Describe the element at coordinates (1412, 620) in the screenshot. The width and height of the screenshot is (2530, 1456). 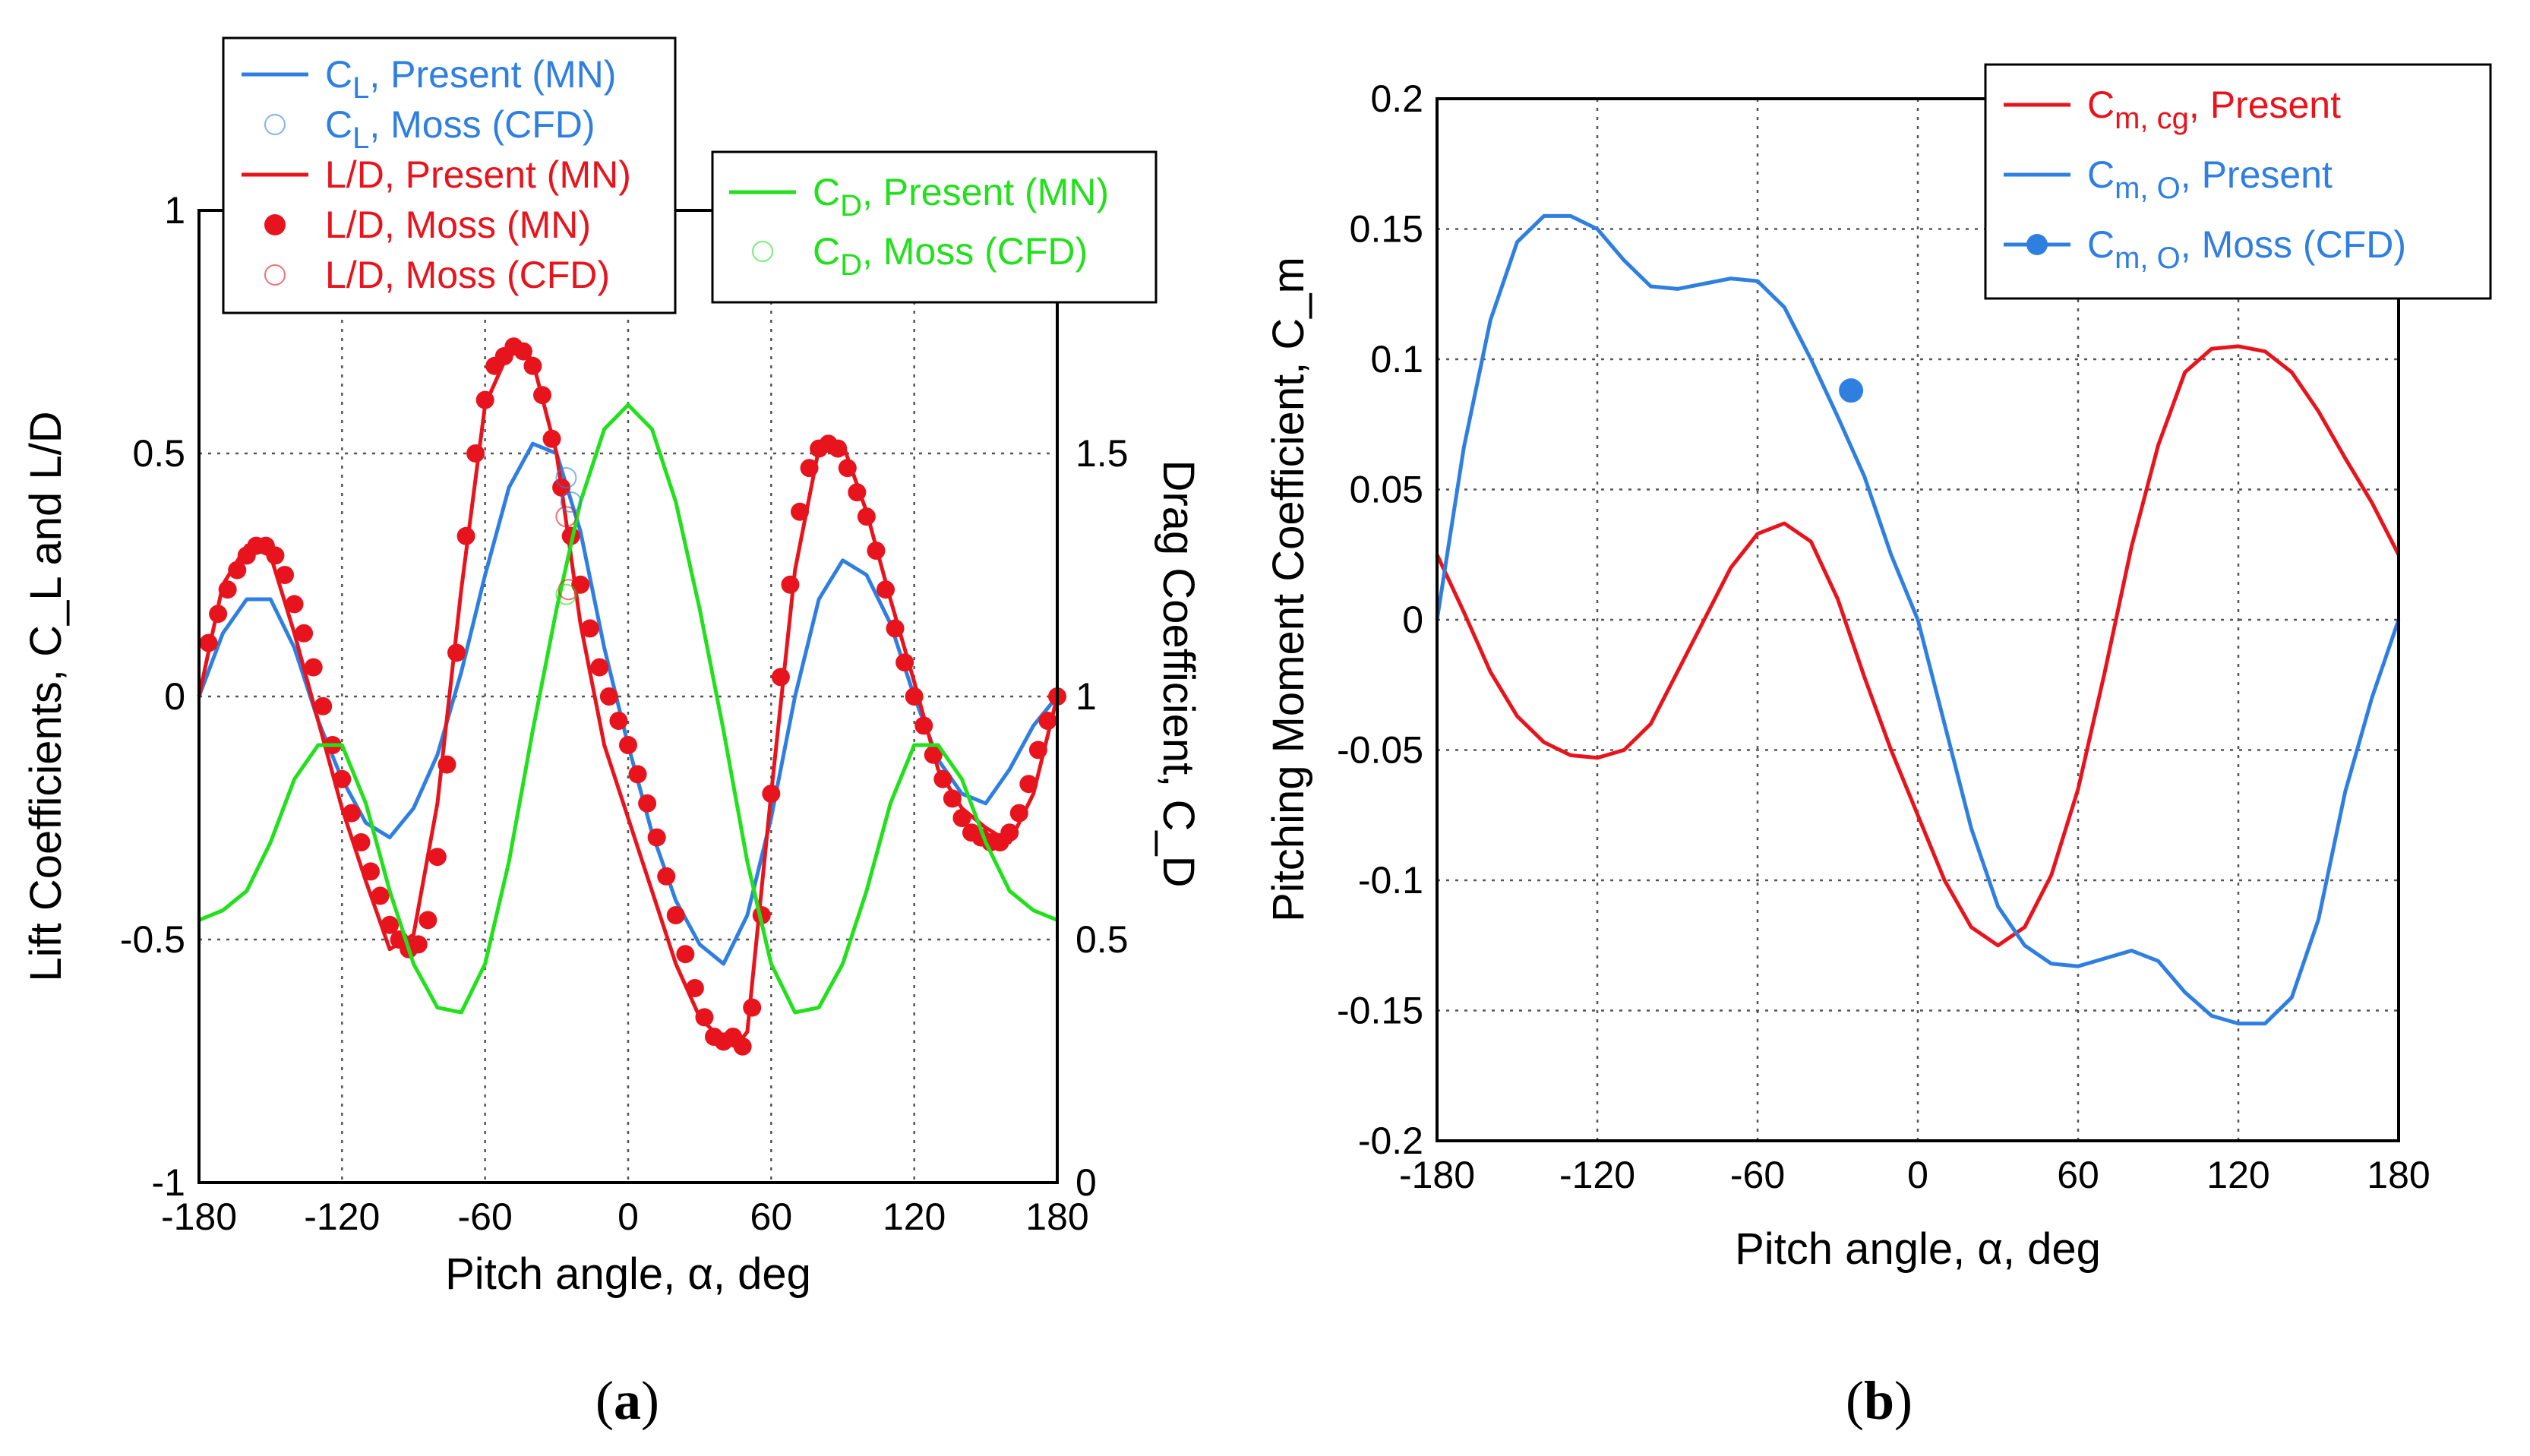
I see `y-tick-label: 0` at that location.